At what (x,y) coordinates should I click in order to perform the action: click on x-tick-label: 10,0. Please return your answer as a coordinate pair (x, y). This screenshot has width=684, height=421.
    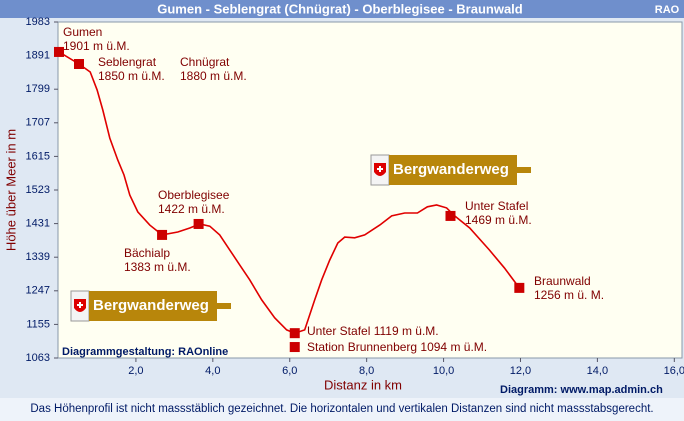
    Looking at the image, I should click on (443, 371).